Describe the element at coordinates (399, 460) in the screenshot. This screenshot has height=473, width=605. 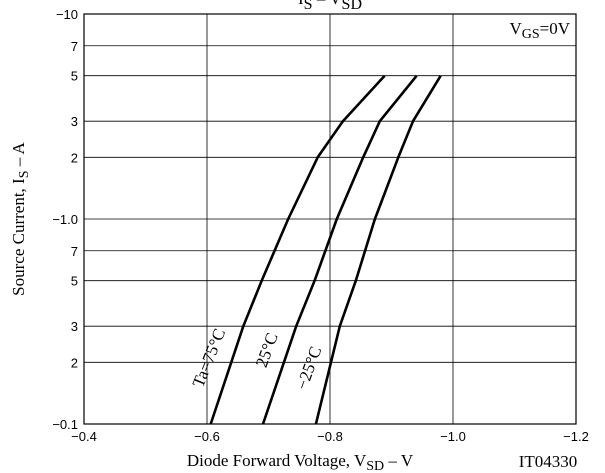
I see `label-part: – V` at that location.